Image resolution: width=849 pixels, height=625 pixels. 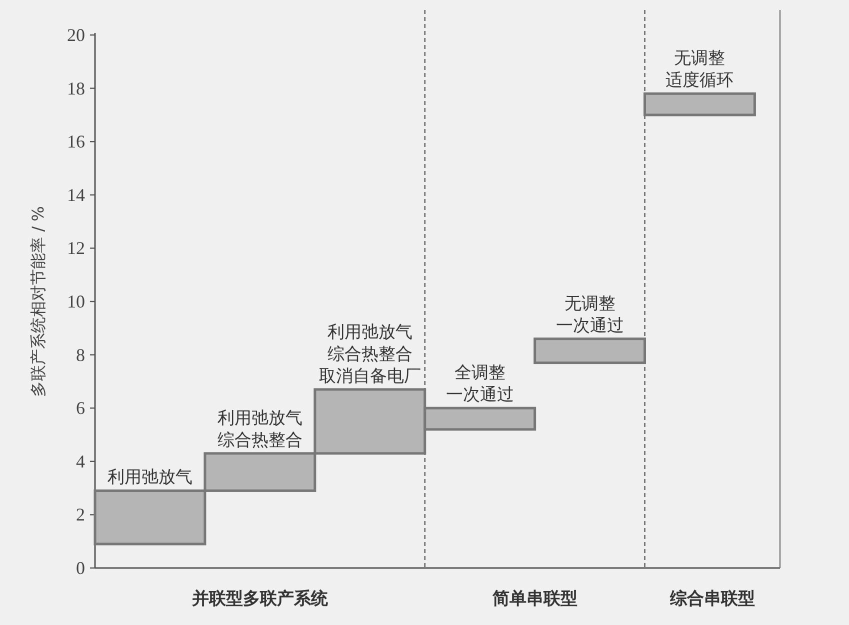 I want to click on text: 并联型多联产系统, so click(x=259, y=599).